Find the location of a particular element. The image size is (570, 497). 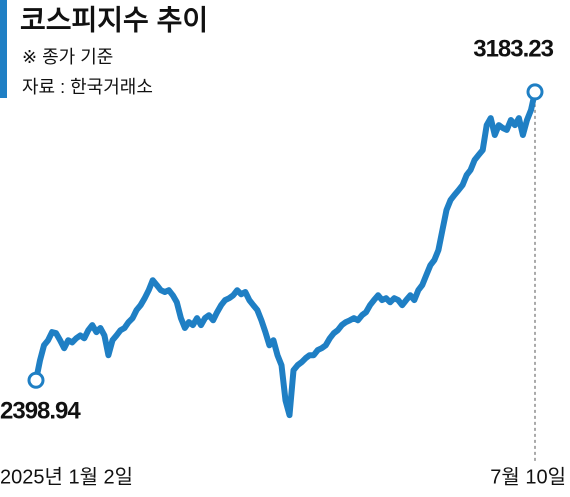

x-tick-label: 2025년 1월 2일 is located at coordinates (66, 476).